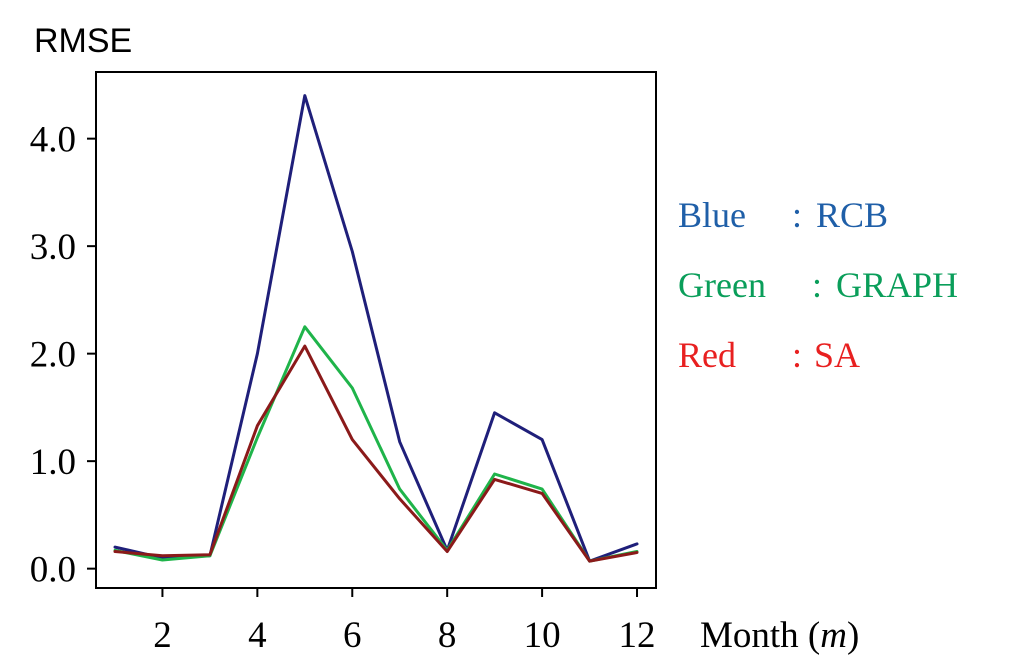 This screenshot has height=671, width=1024. I want to click on legend-color-green: Green, so click(722, 285).